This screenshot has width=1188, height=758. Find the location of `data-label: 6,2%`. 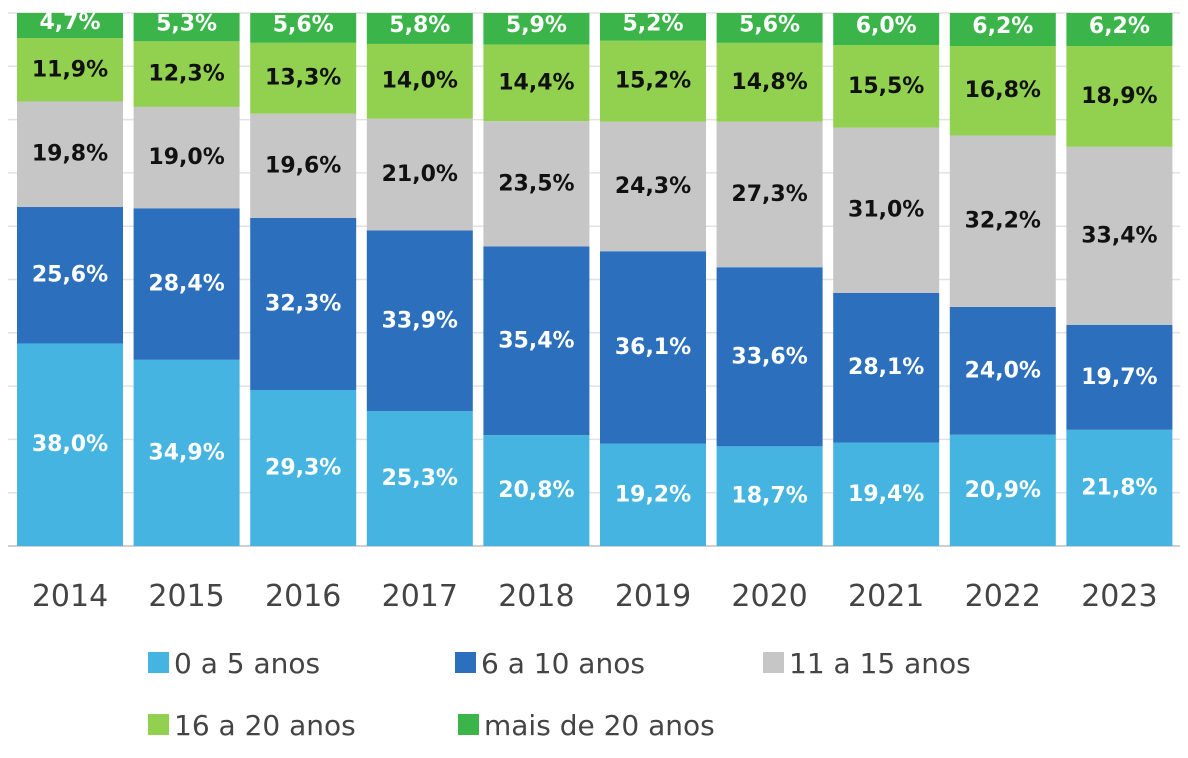

data-label: 6,2% is located at coordinates (1002, 26).